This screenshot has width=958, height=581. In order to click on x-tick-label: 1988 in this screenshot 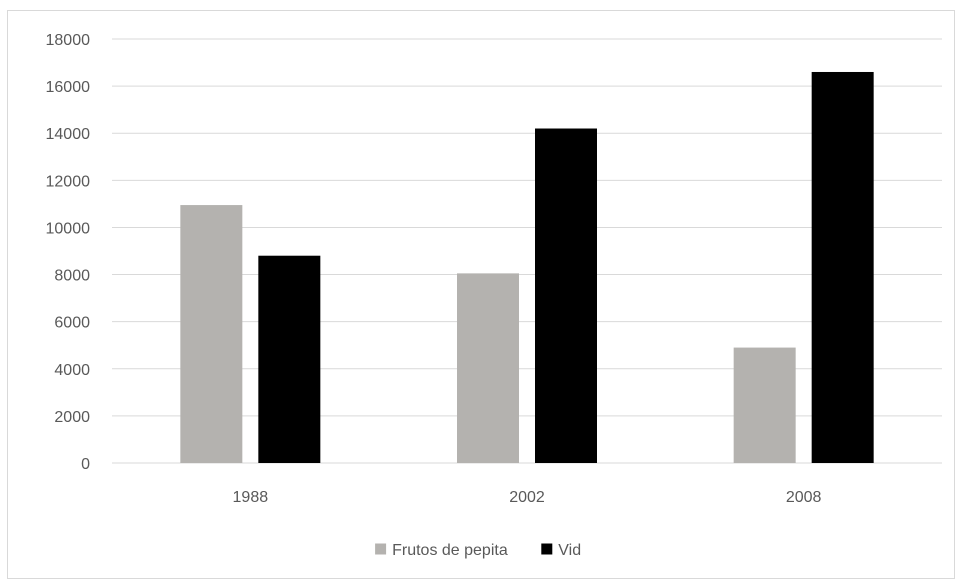, I will do `click(251, 497)`.